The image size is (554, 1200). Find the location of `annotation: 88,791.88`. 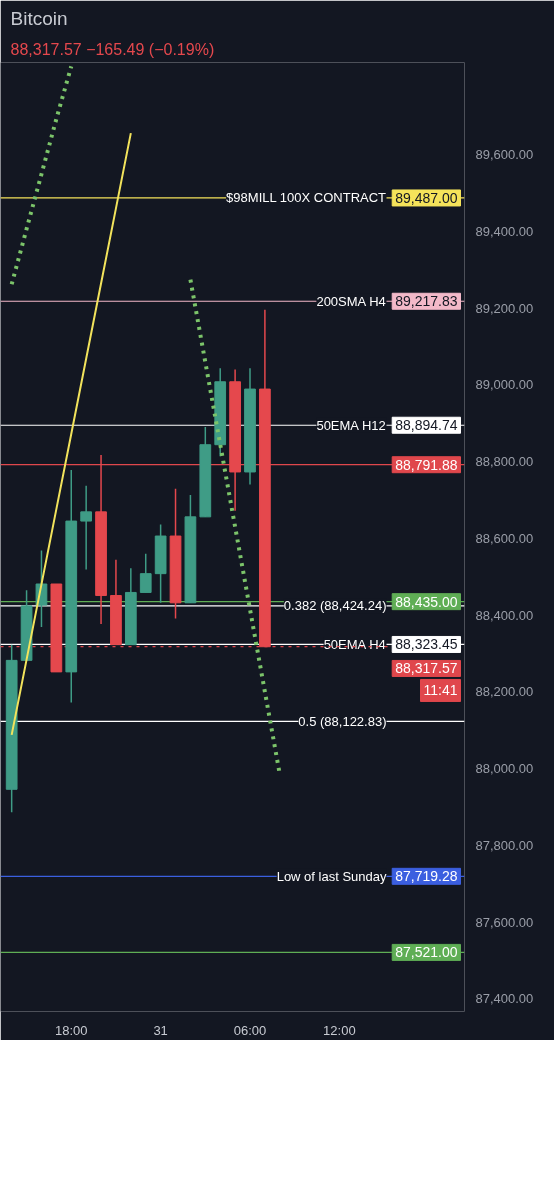

annotation: 88,791.88 is located at coordinates (426, 464).